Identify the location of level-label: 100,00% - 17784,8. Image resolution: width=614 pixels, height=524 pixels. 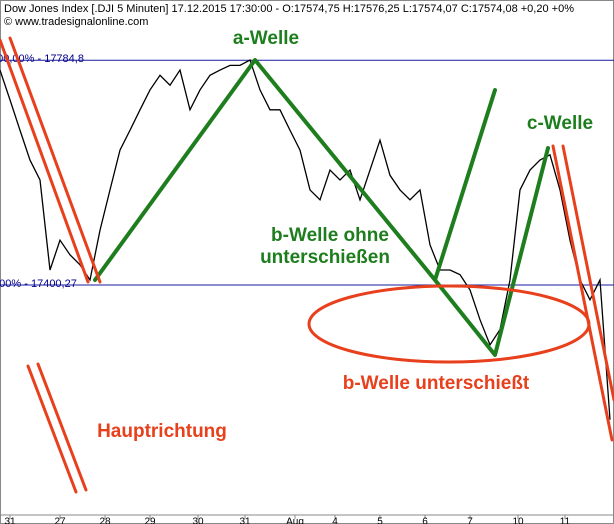
(42, 59).